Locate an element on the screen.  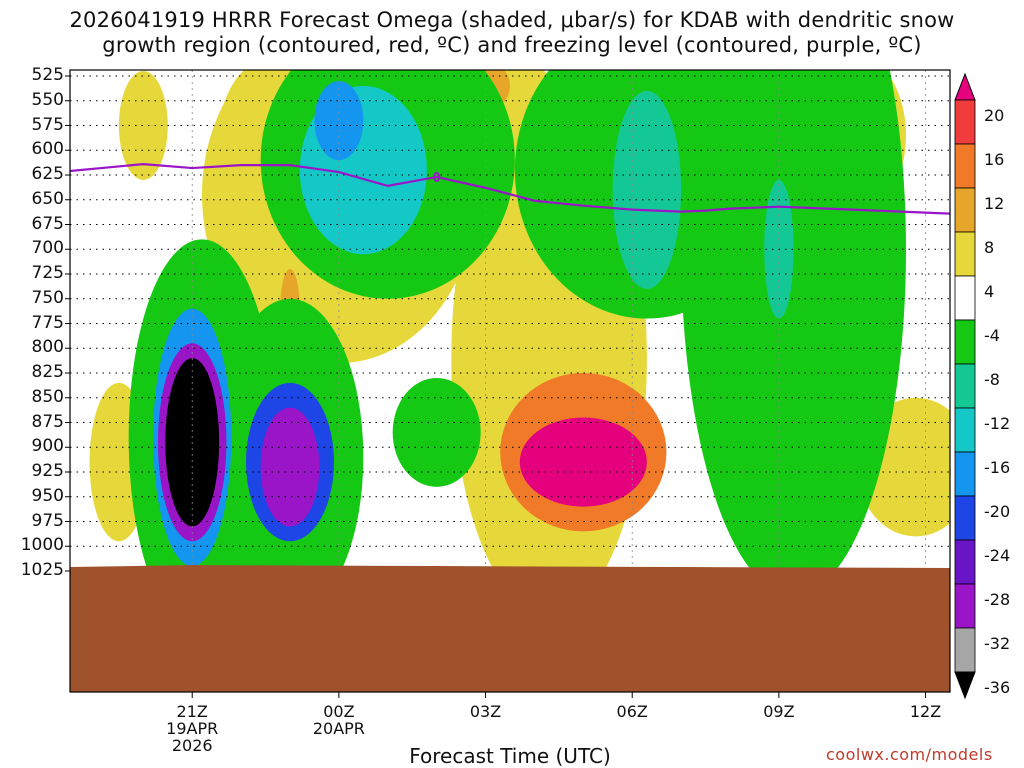
x-tick-label: 03Z is located at coordinates (486, 711).